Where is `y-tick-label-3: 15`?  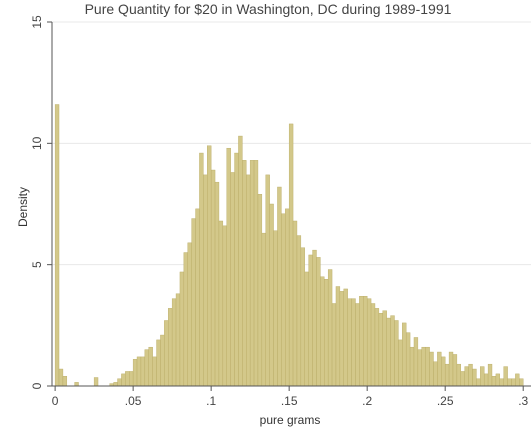
y-tick-label-3: 15 is located at coordinates (37, 22).